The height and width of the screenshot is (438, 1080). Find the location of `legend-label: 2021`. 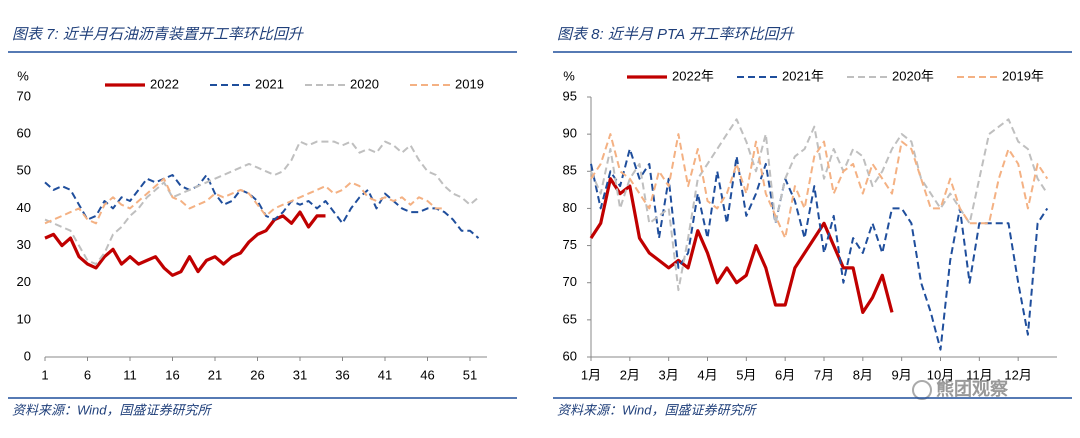

legend-label: 2021 is located at coordinates (269, 83).